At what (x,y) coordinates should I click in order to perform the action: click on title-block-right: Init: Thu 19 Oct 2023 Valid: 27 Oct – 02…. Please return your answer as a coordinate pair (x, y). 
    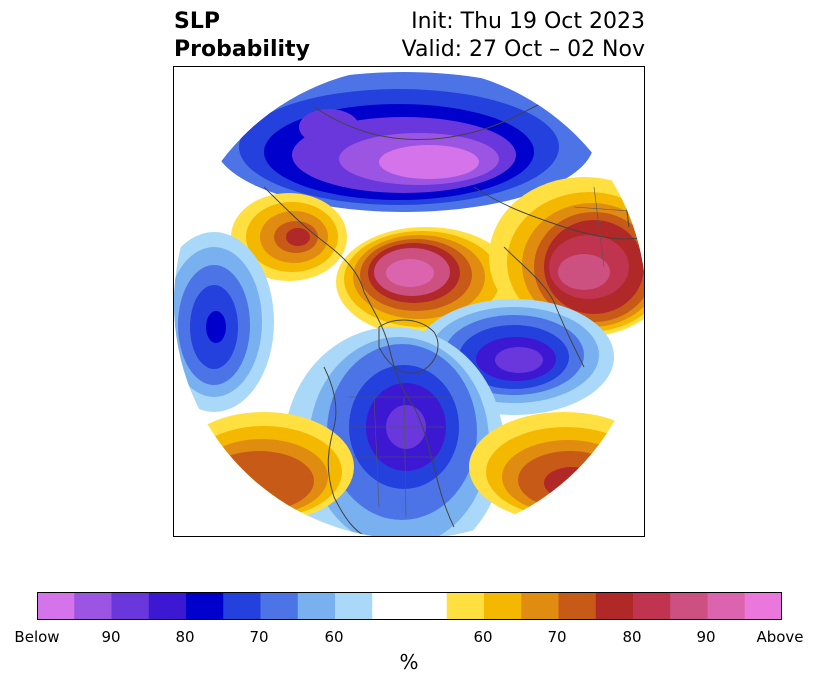
    Looking at the image, I should click on (523, 36).